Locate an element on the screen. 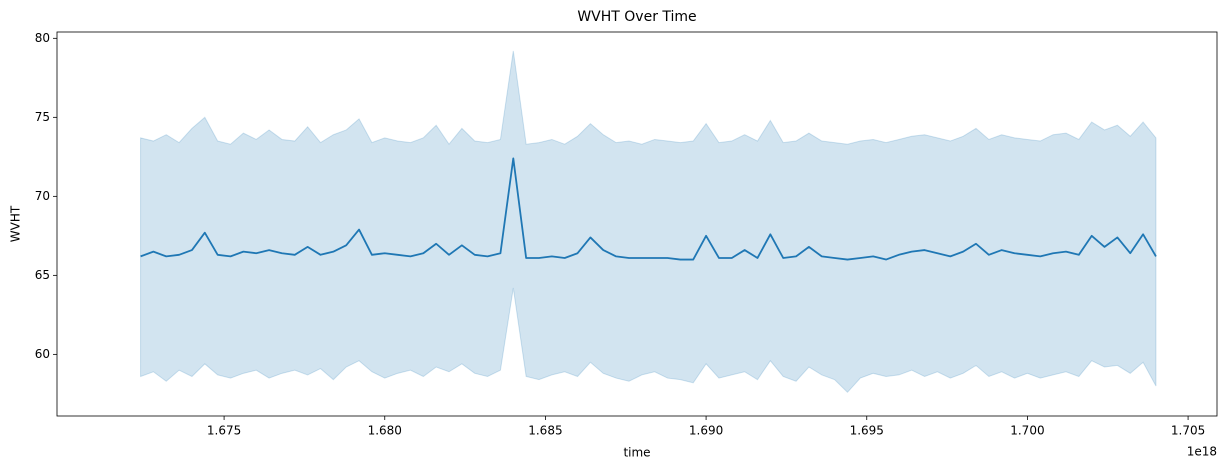 This screenshot has width=1230, height=470. y-tick-label: 80 is located at coordinates (42, 38).